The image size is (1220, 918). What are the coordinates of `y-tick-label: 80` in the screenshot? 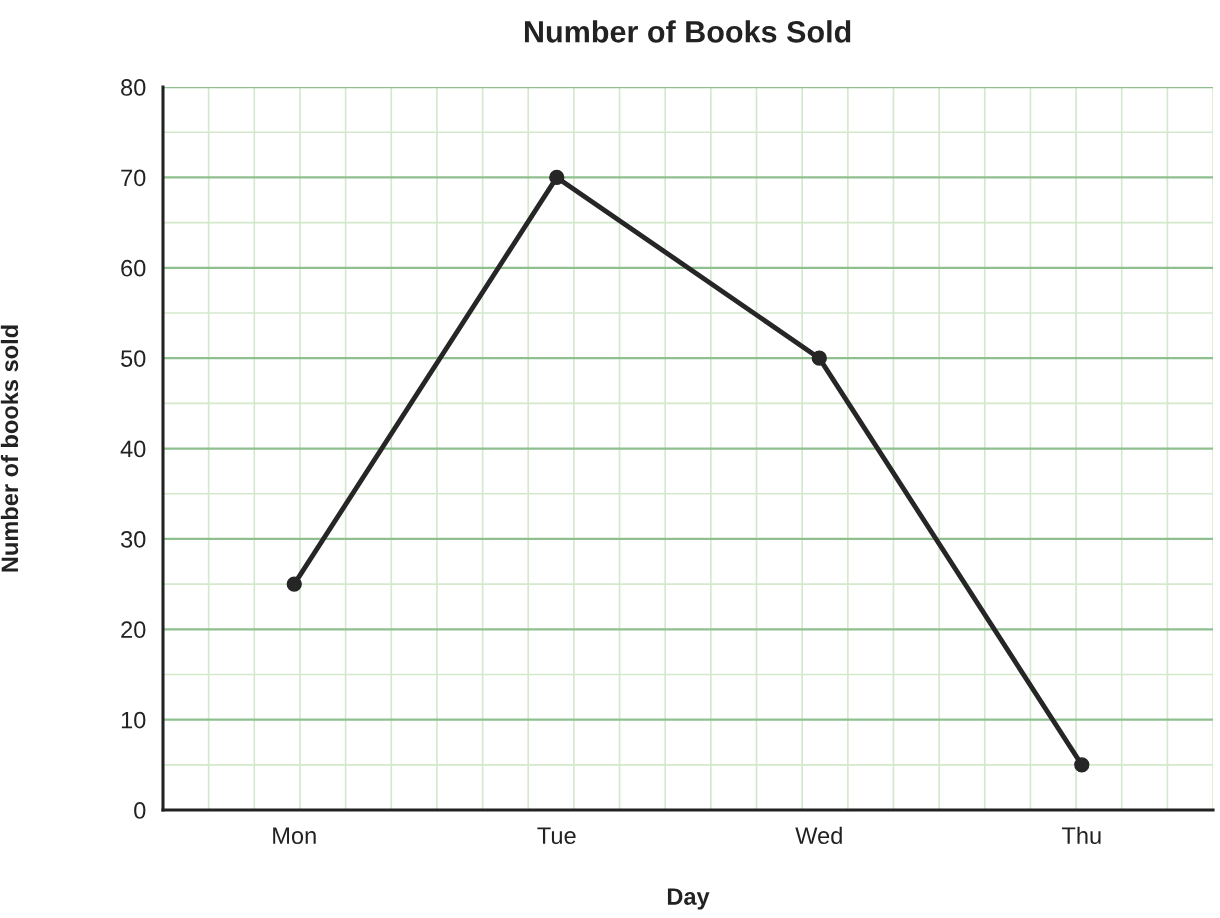 It's located at (133, 87).